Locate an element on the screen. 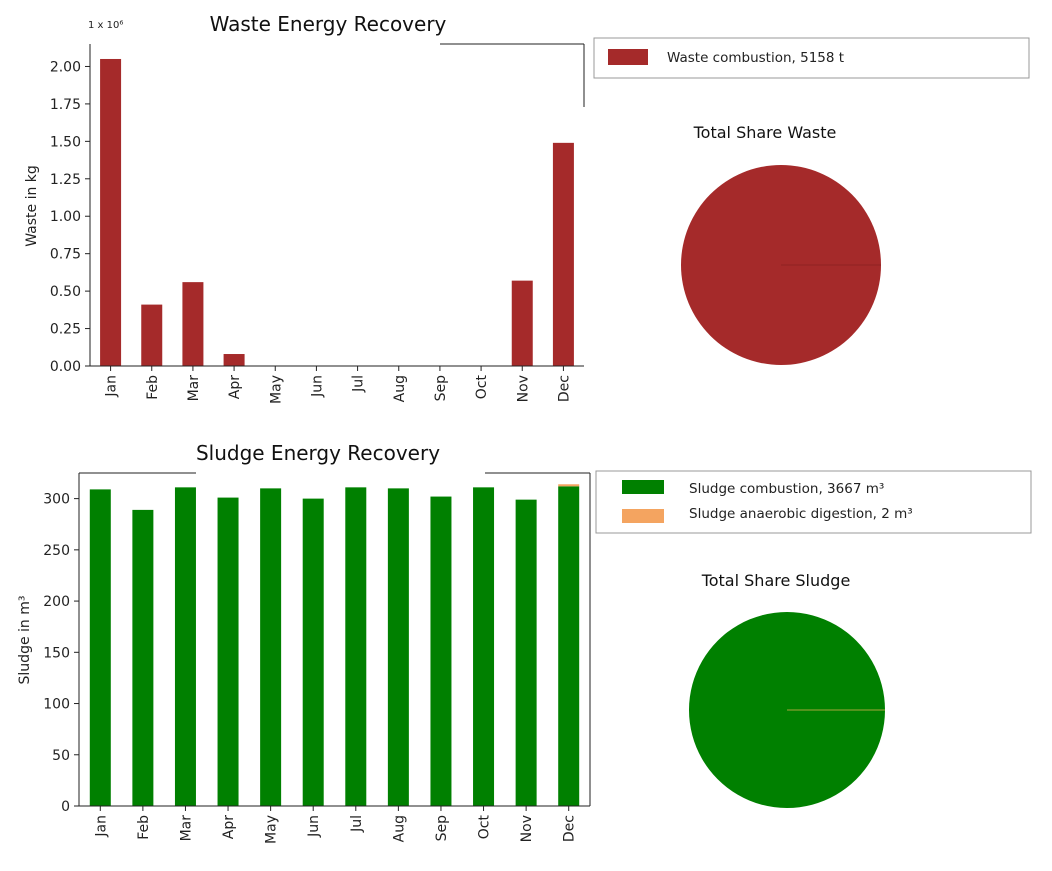 This screenshot has height=871, width=1052. sludge-chart-title: Sludge Energy Recovery is located at coordinates (318, 453).